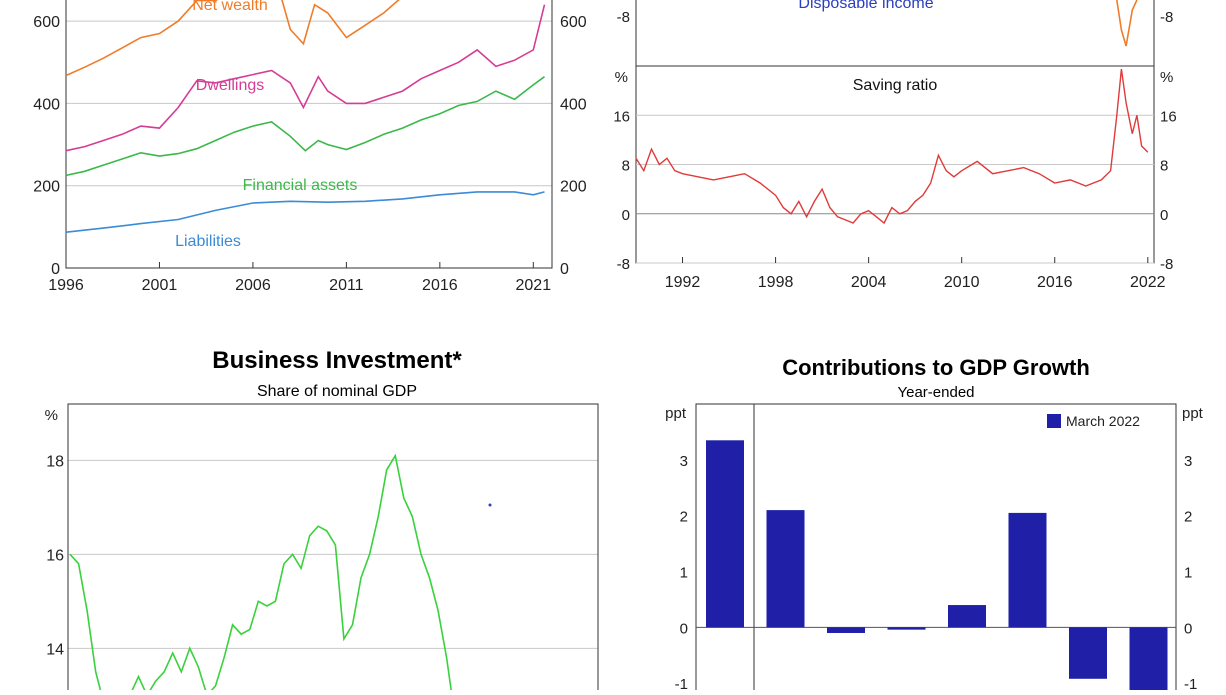 Image resolution: width=1226 pixels, height=695 pixels. What do you see at coordinates (623, 264) in the screenshot?
I see `y-tick-left: -8` at bounding box center [623, 264].